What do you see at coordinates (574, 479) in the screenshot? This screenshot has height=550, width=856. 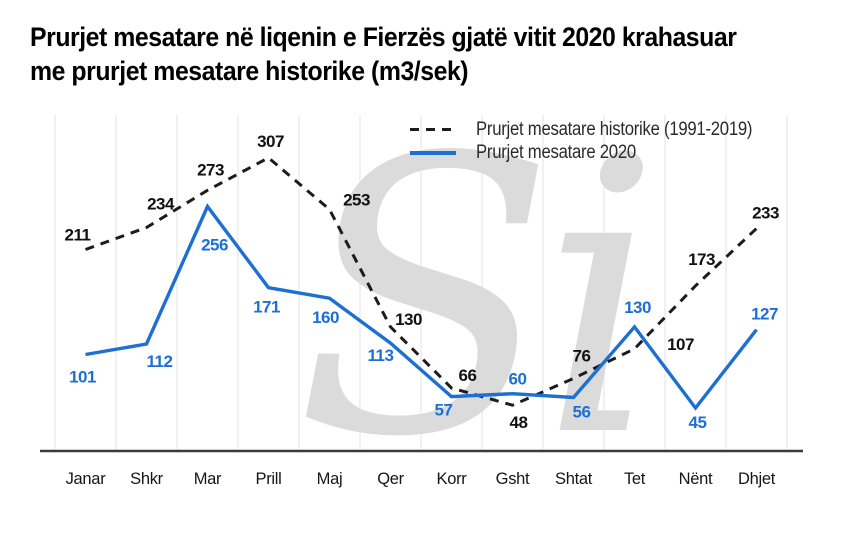 I see `x-tick-label-8: Shtat` at bounding box center [574, 479].